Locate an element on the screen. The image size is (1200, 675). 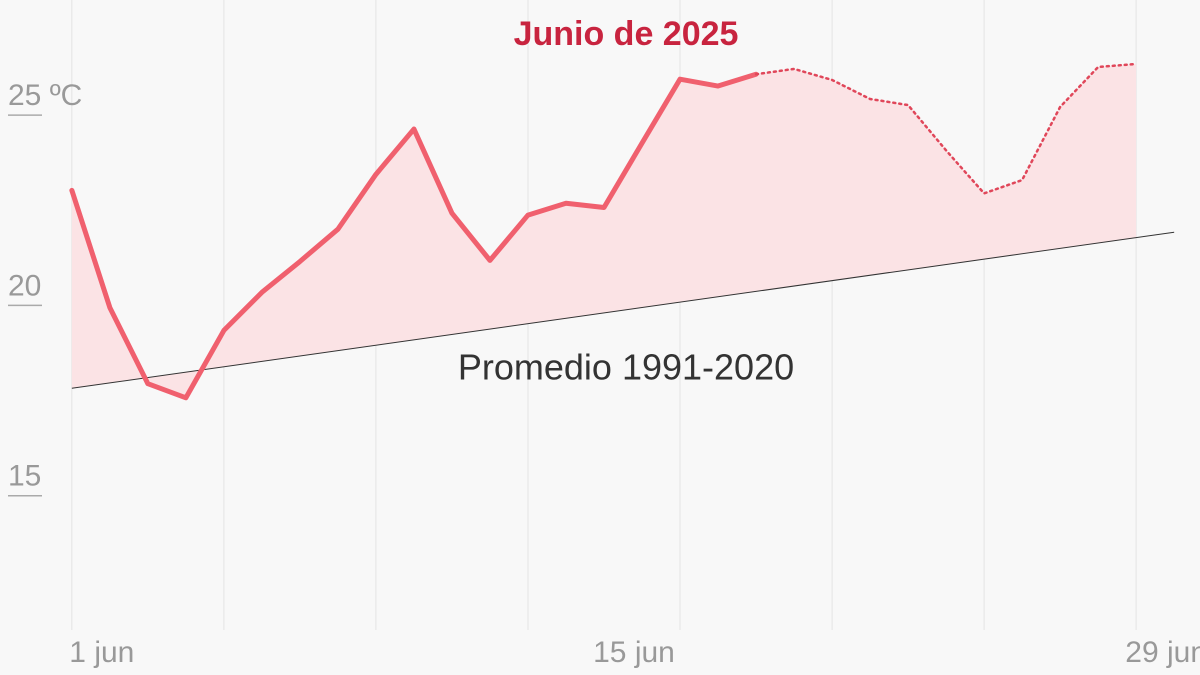
x-tick-label: 15 jun is located at coordinates (634, 652).